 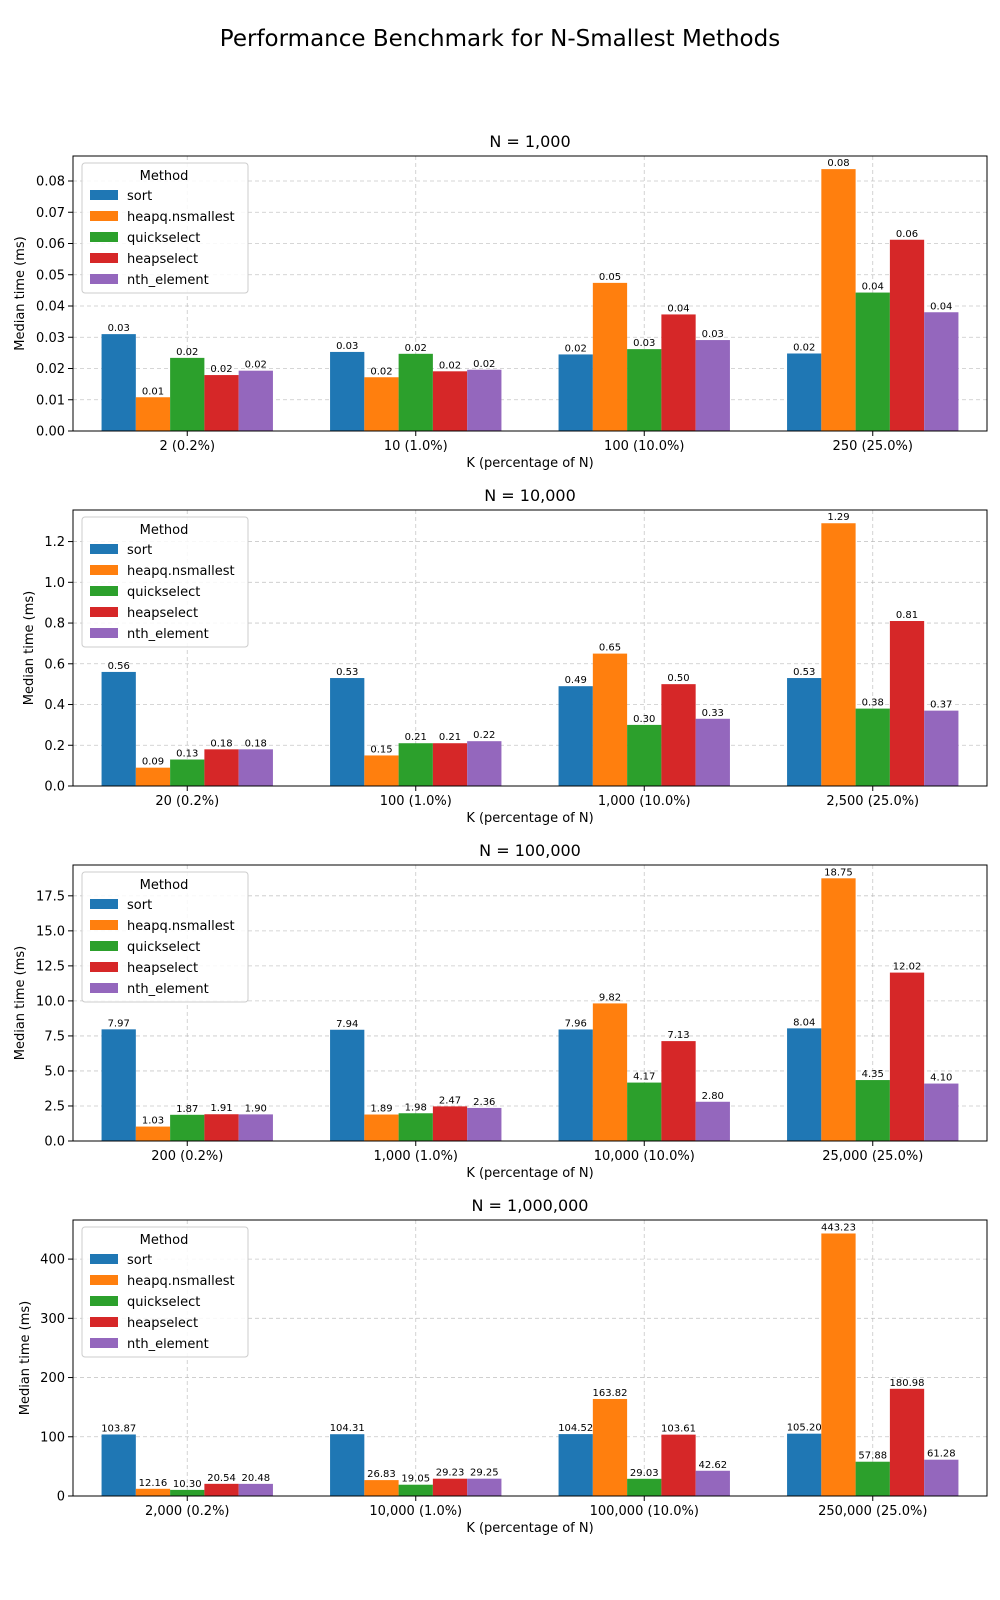 What do you see at coordinates (872, 801) in the screenshot?
I see `x-tick-label: 2,500 (25.0%)` at bounding box center [872, 801].